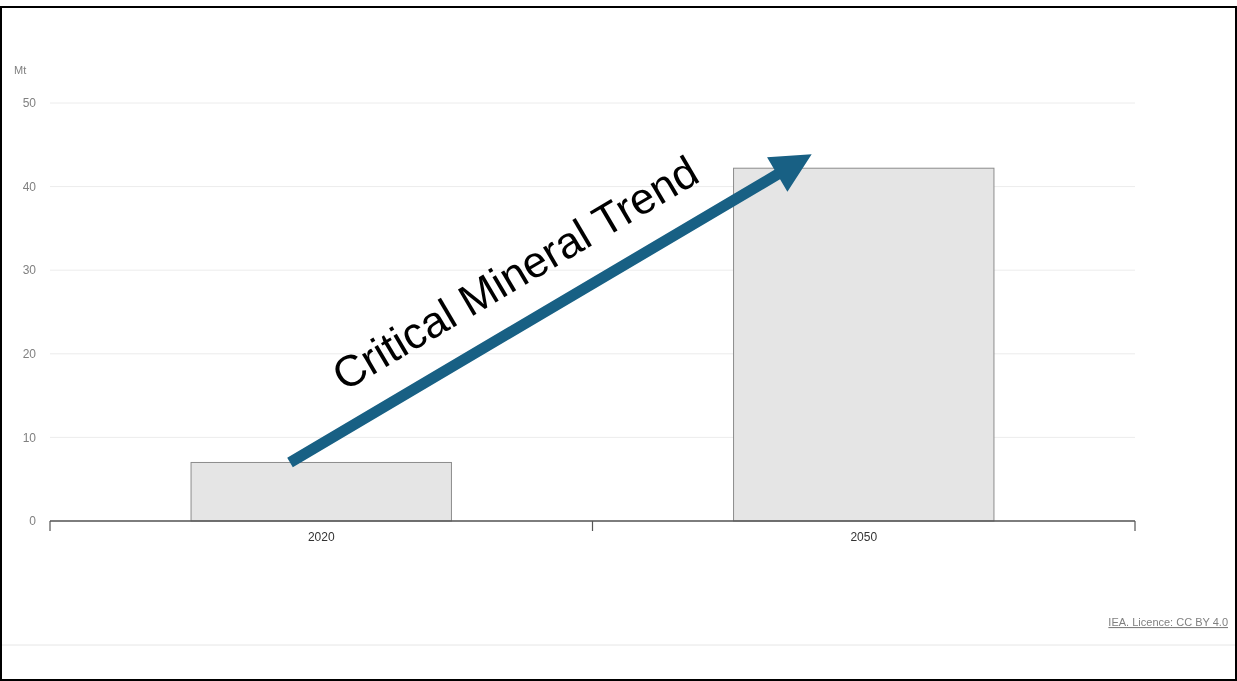 Image resolution: width=1237 pixels, height=681 pixels. I want to click on y-tick-label: 20, so click(29, 354).